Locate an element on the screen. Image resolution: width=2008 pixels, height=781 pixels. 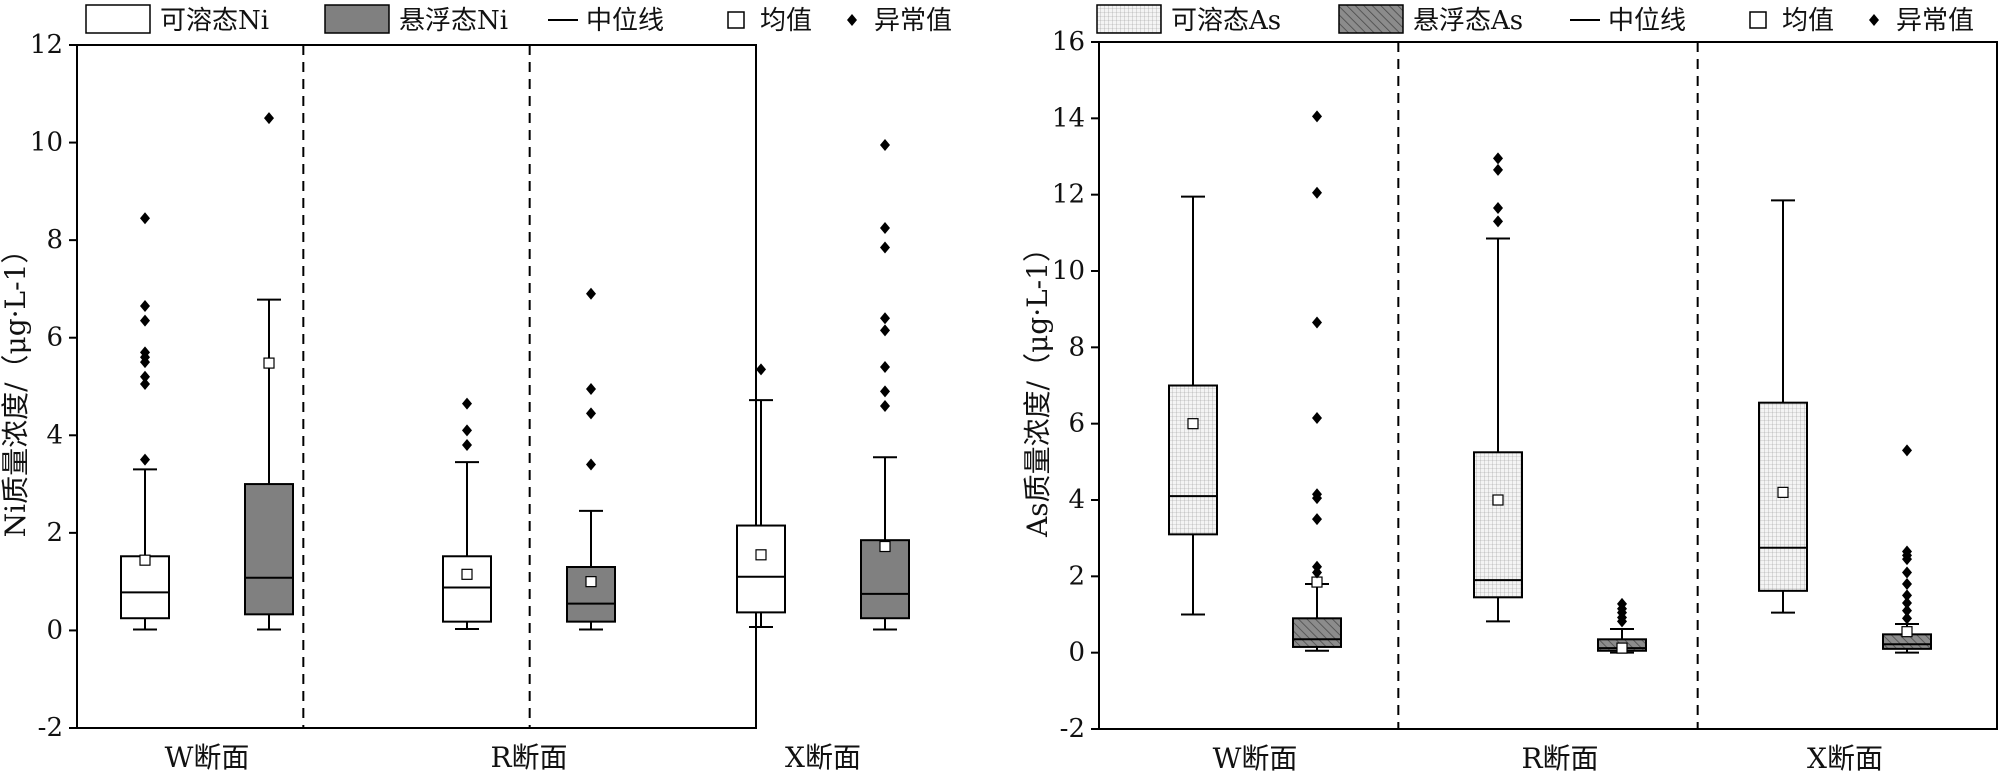
y-tick-label: 16 is located at coordinates (1068, 42).